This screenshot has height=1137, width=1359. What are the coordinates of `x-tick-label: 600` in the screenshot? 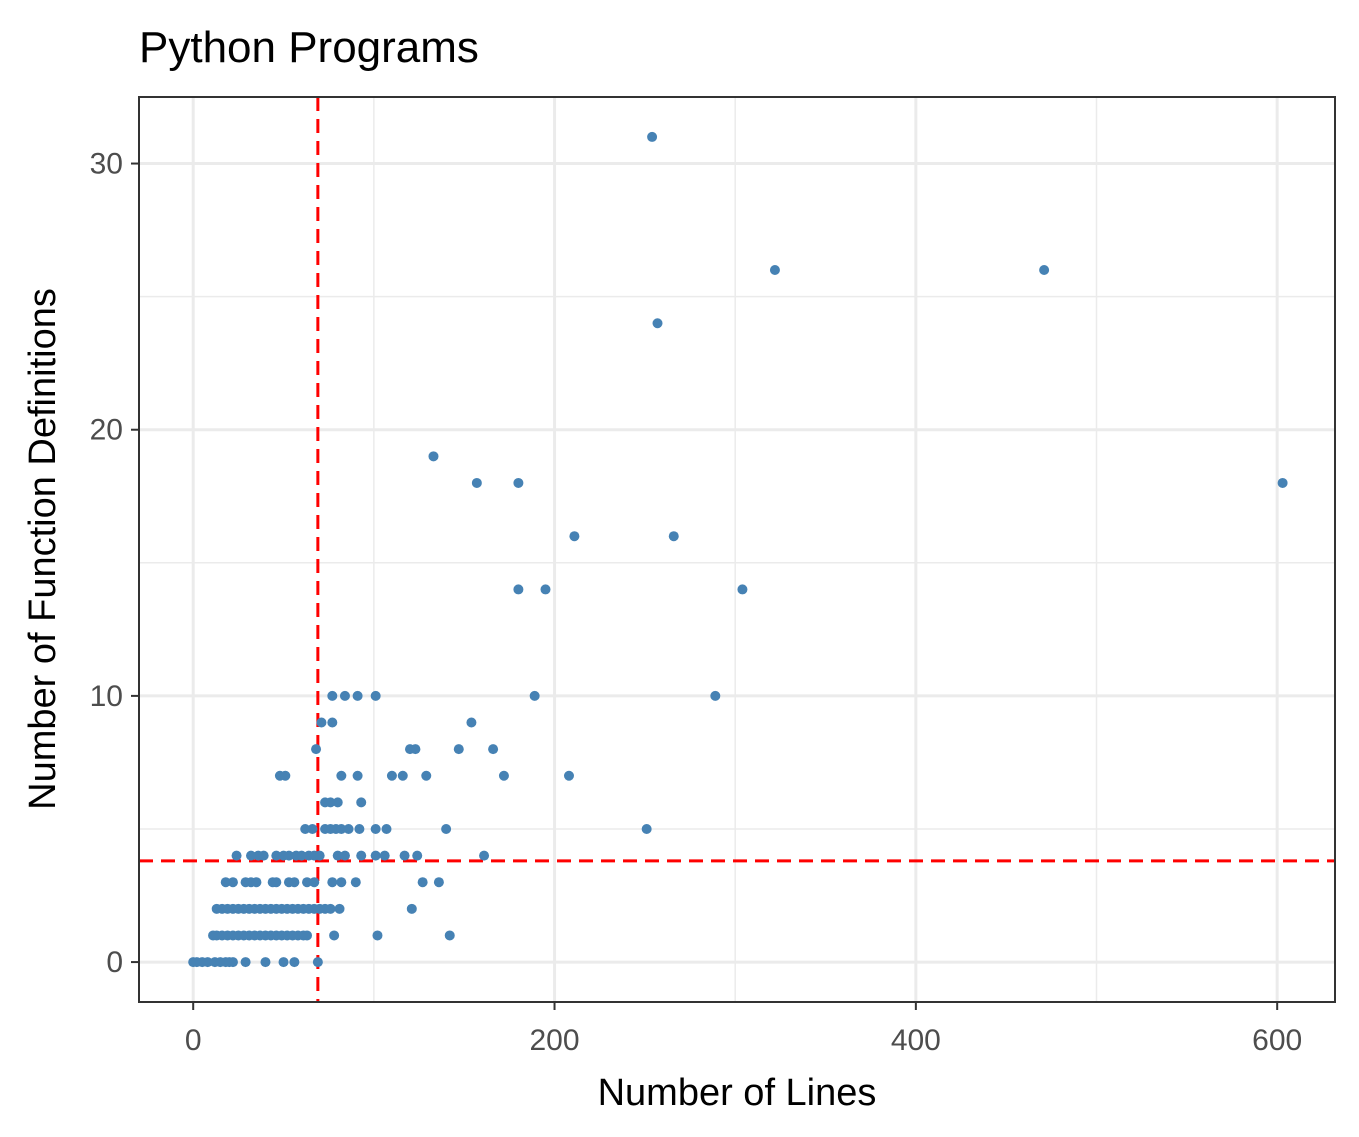 It's located at (1277, 1040).